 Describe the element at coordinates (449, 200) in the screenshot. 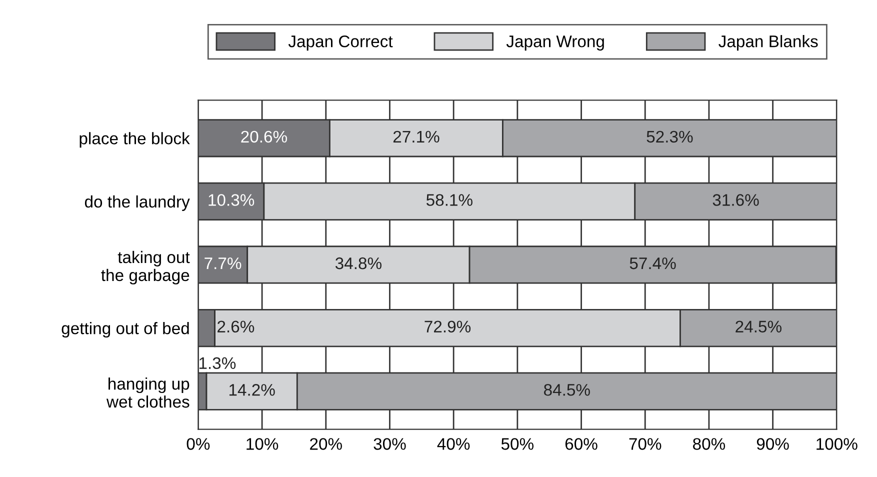

I see `data-label: 58.1%` at that location.